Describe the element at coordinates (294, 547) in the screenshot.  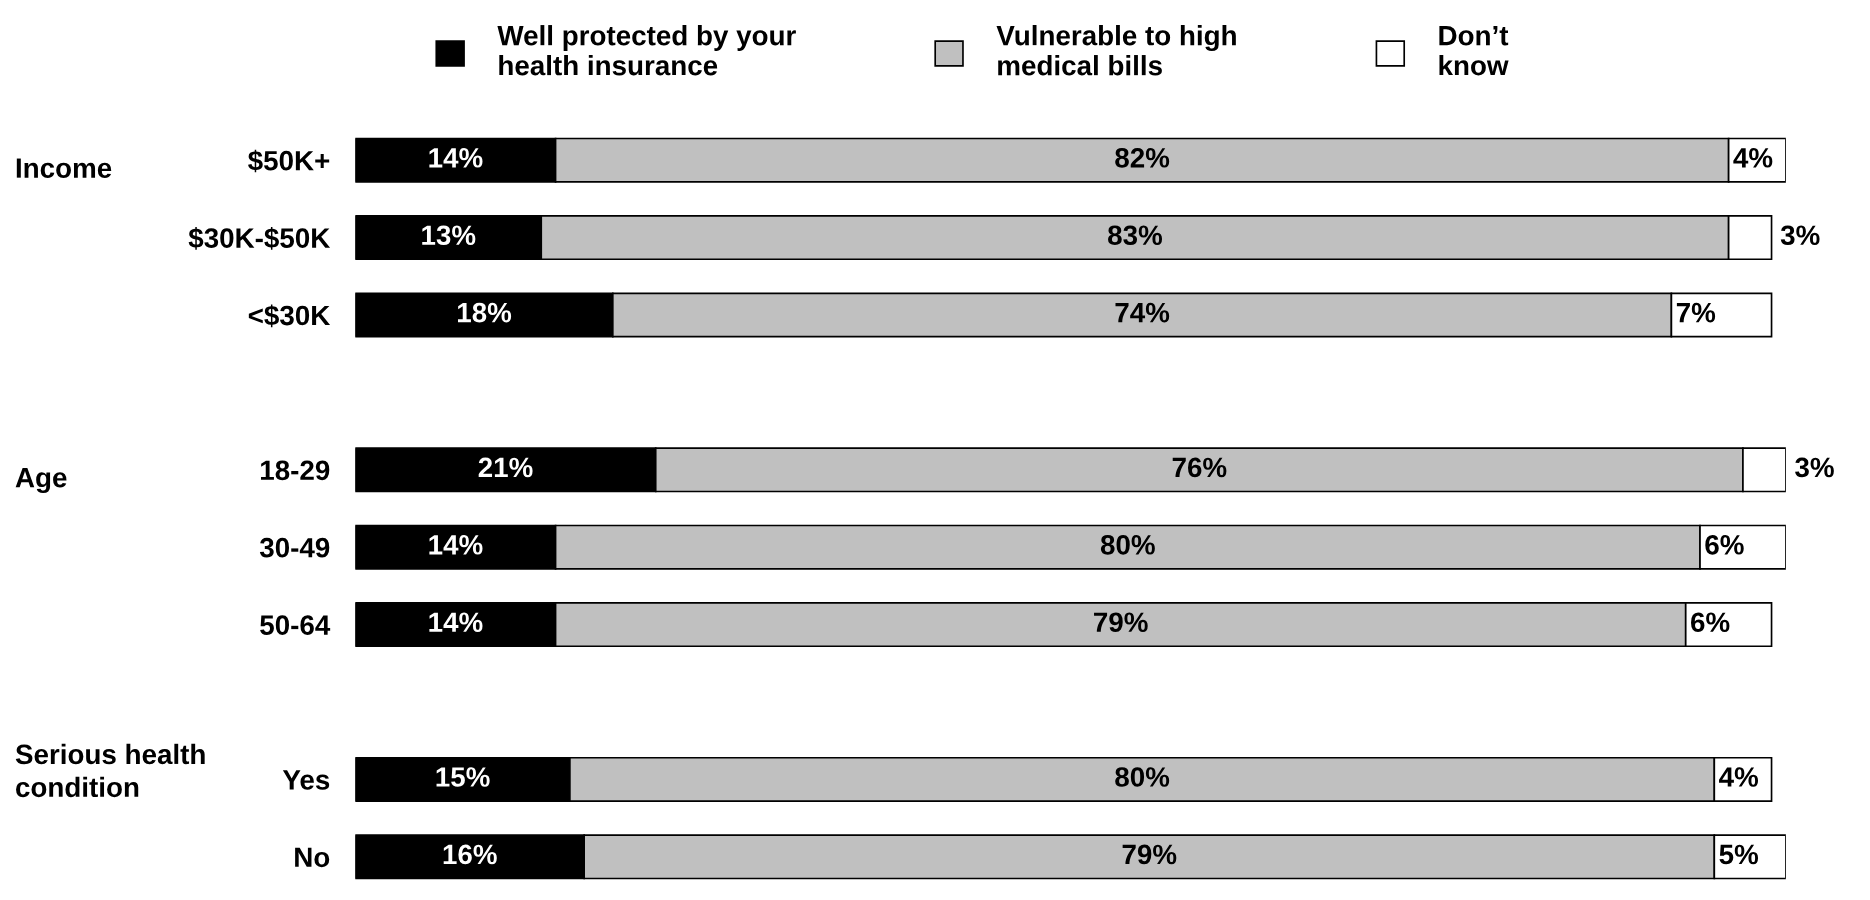
I see `y-tick-label: 30-49` at that location.